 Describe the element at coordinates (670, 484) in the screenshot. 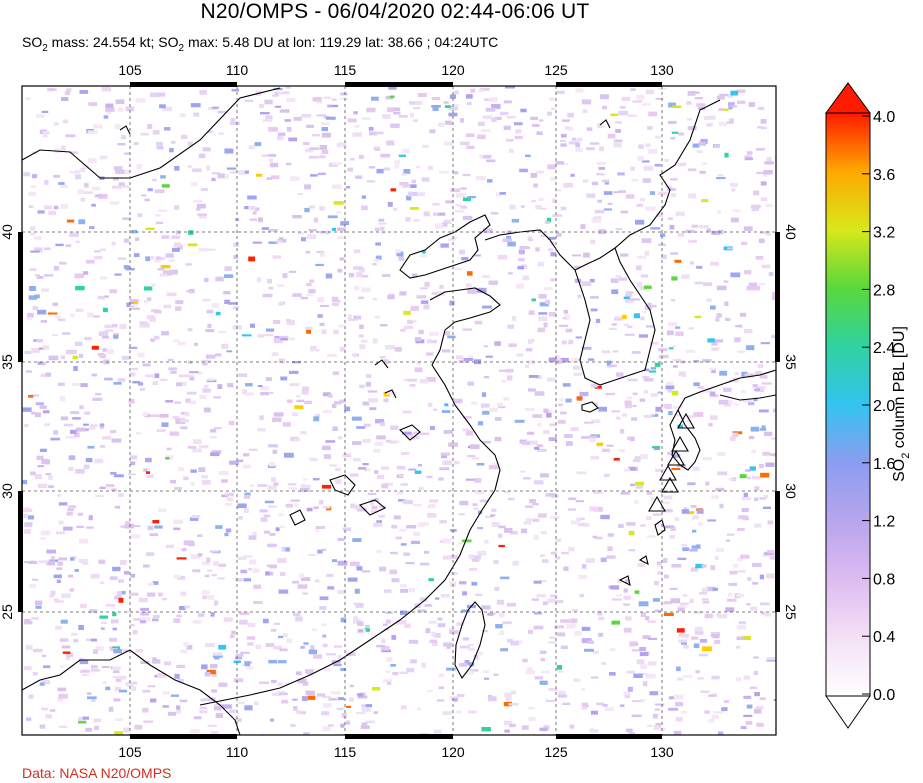

I see `volcano-icon` at that location.